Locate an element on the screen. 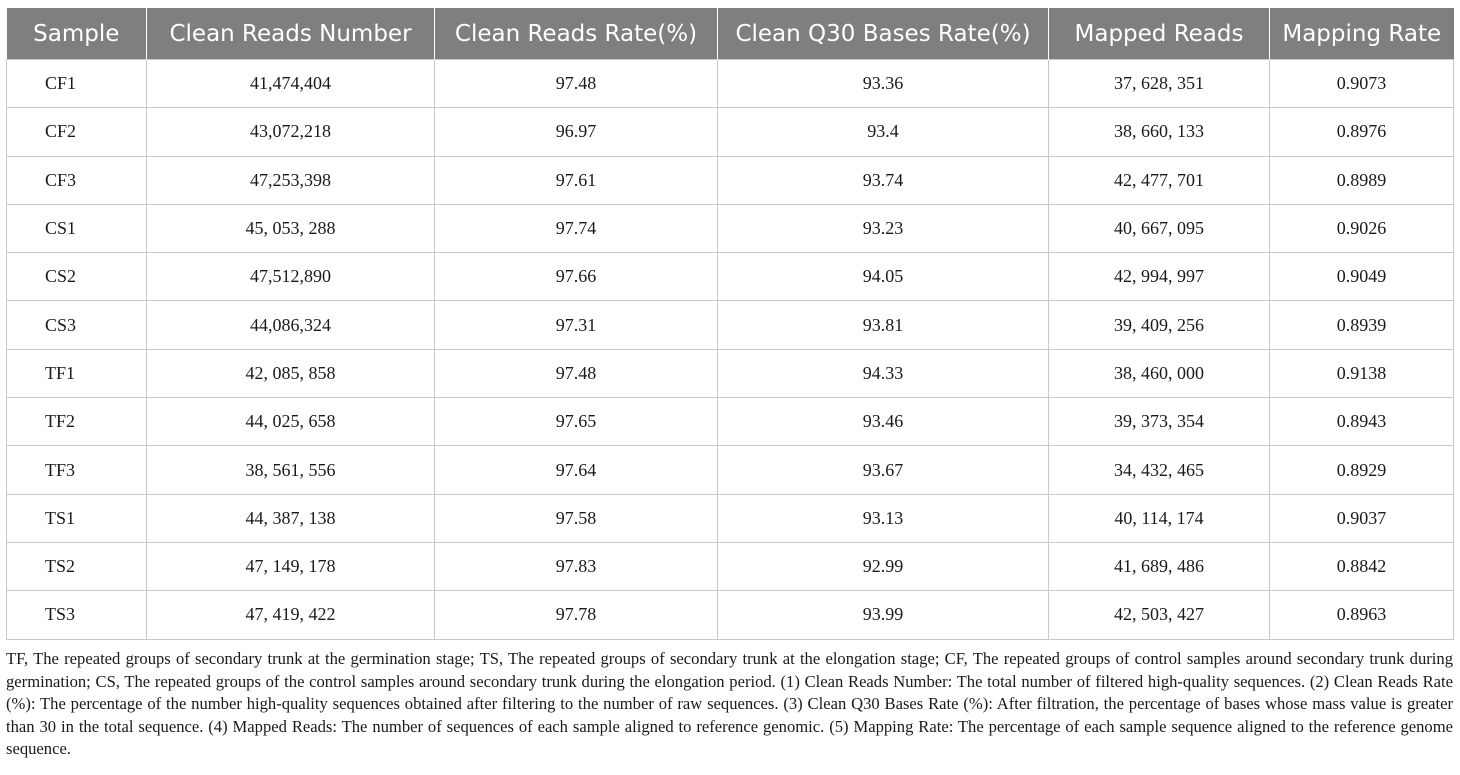  cell-clean-q30-bases-rate: 93.36 is located at coordinates (883, 83).